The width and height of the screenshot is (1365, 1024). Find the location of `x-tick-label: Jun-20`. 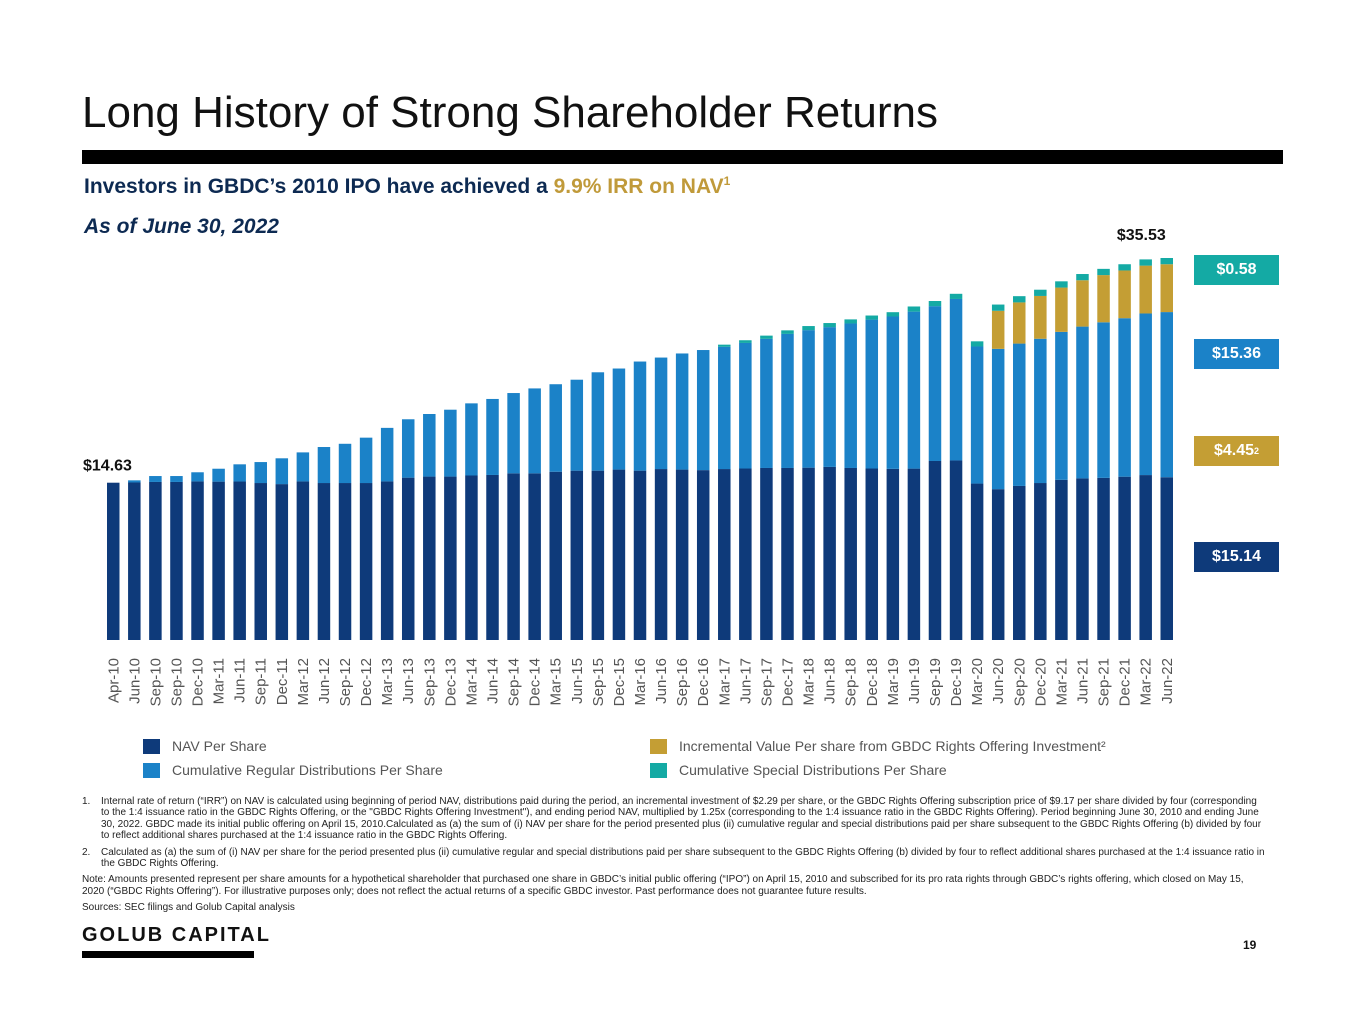

x-tick-label: Jun-20 is located at coordinates (998, 681).